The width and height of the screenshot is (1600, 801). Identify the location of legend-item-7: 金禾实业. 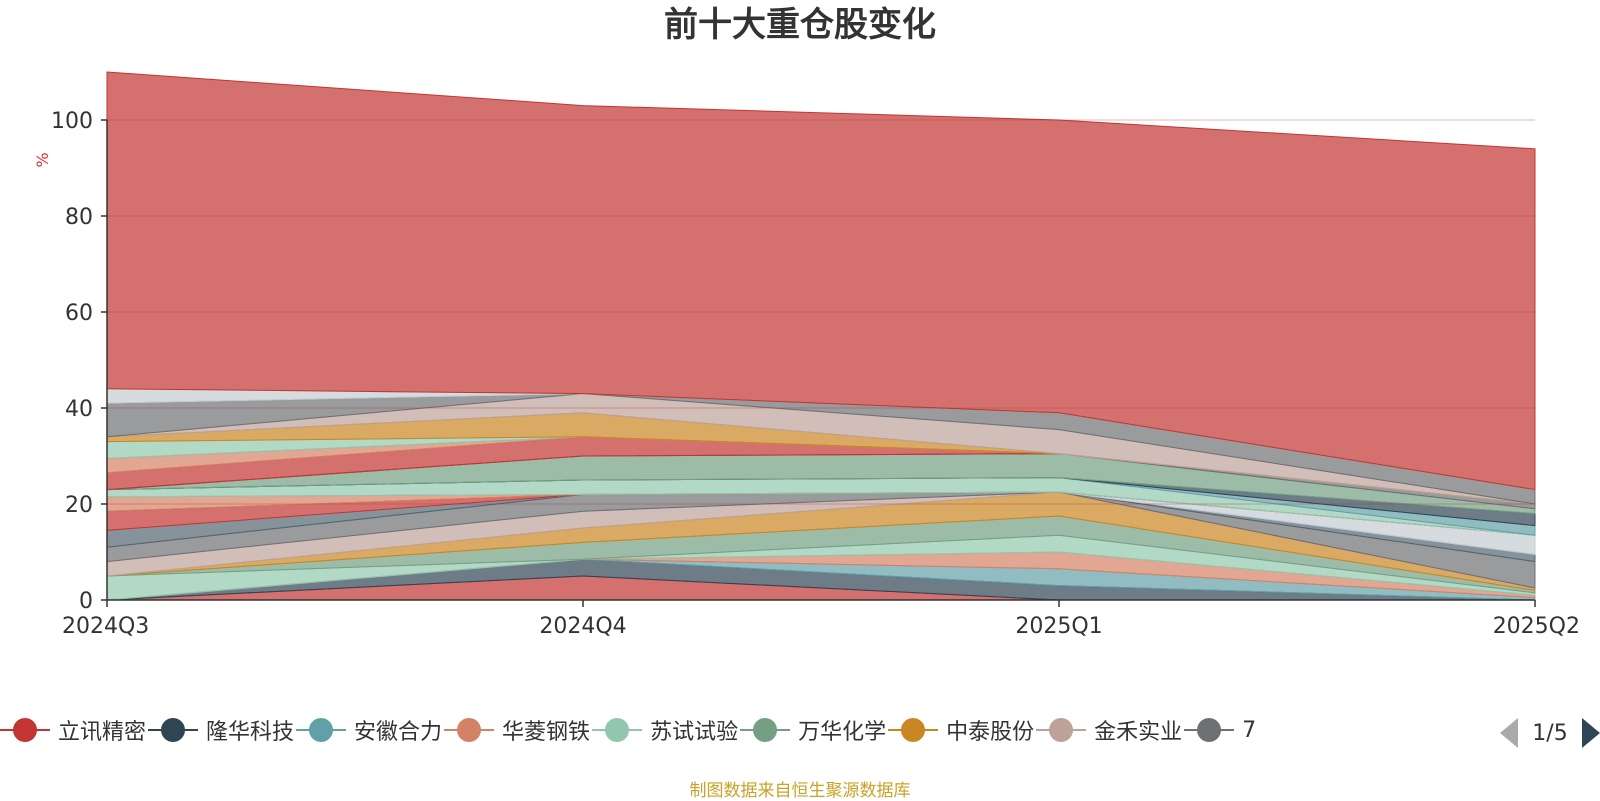
(1109, 730).